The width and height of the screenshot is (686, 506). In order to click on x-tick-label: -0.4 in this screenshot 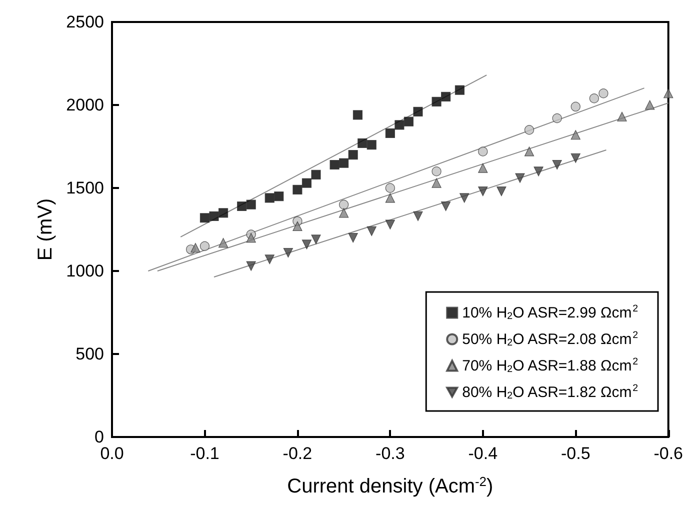, I will do `click(483, 453)`.